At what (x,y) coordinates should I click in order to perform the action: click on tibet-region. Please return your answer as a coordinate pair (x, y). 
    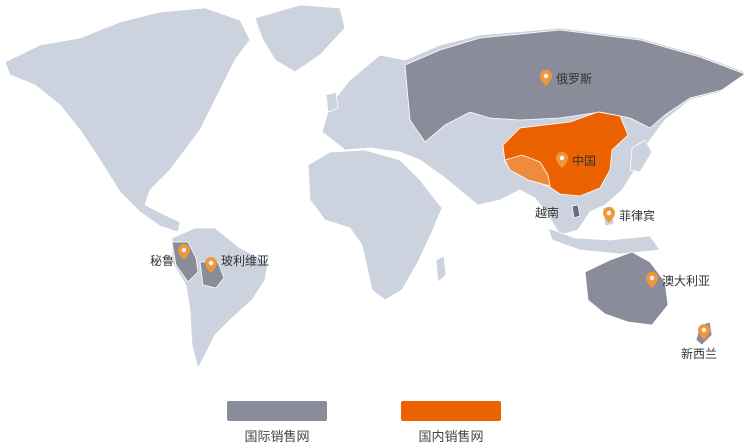
    Looking at the image, I should click on (527, 170).